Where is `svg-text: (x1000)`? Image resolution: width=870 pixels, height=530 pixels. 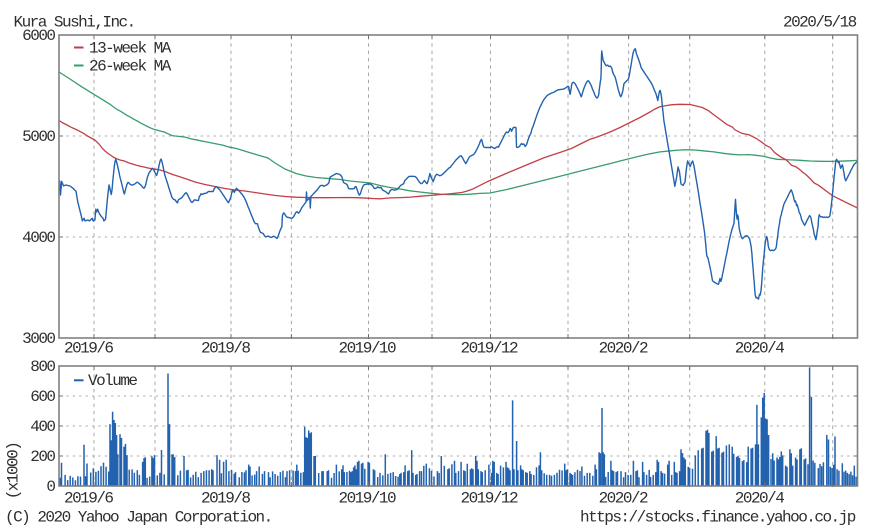 svg-text: (x1000) is located at coordinates (13, 471).